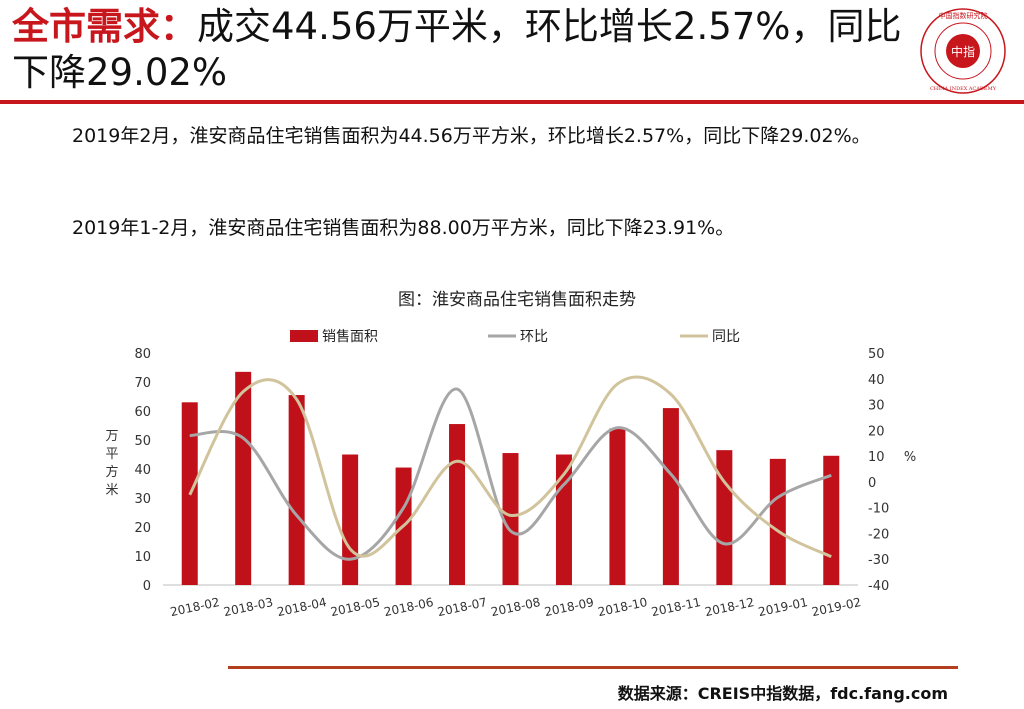 The image size is (1024, 709). What do you see at coordinates (963, 89) in the screenshot?
I see `svg-text: CHINA INDEX ACADEMY` at bounding box center [963, 89].